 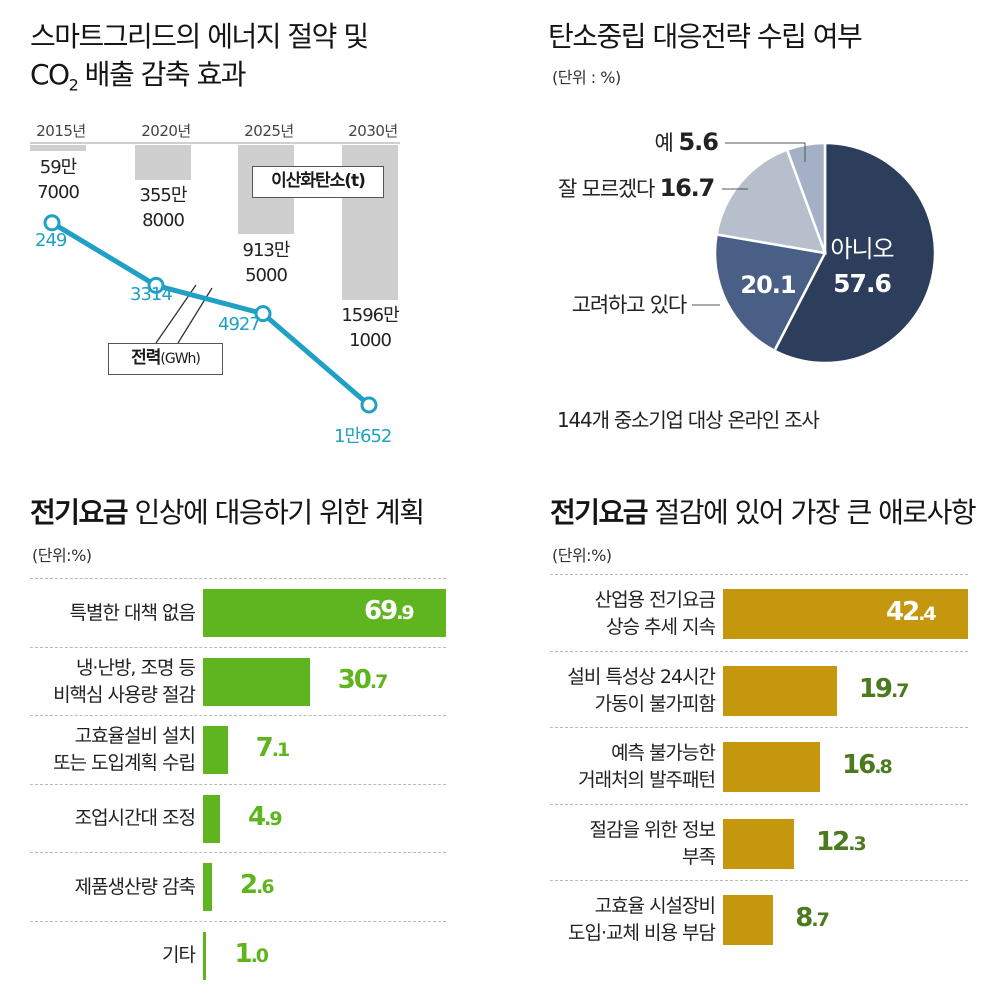 What do you see at coordinates (663, 753) in the screenshot?
I see `row-label-line: 예측 불가능한` at bounding box center [663, 753].